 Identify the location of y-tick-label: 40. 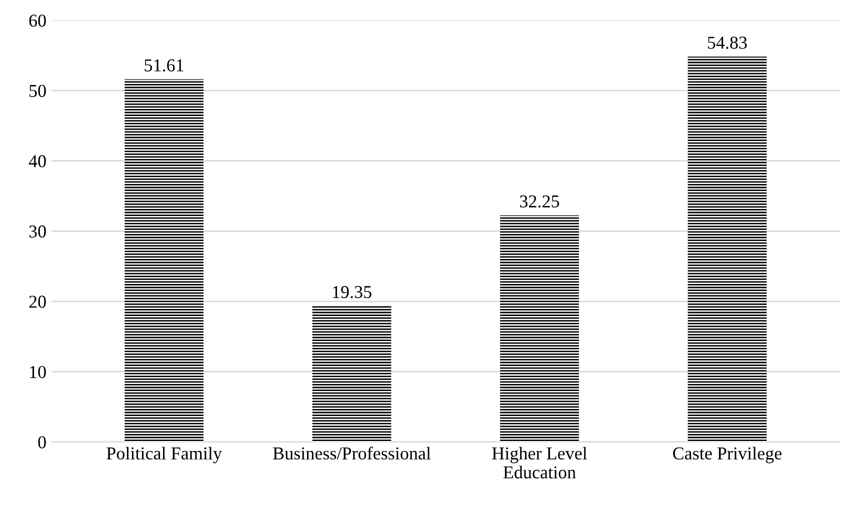
(37, 161).